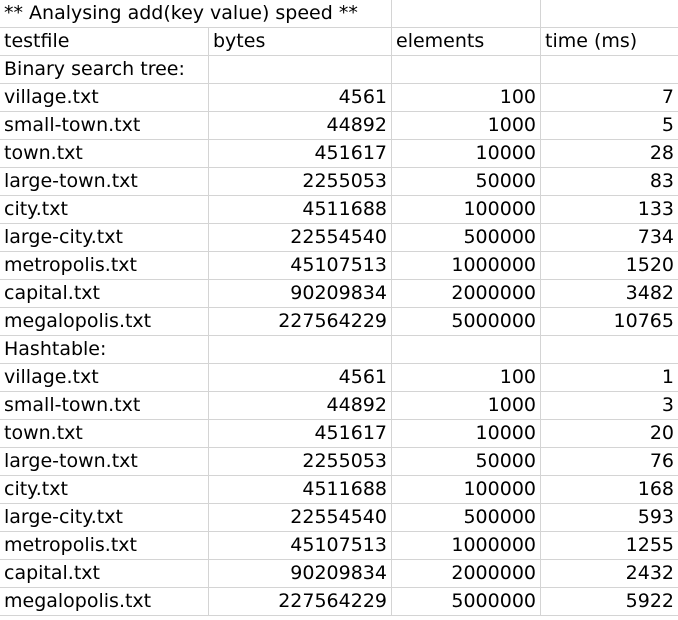  What do you see at coordinates (655, 237) in the screenshot?
I see `time-cell: 734` at bounding box center [655, 237].